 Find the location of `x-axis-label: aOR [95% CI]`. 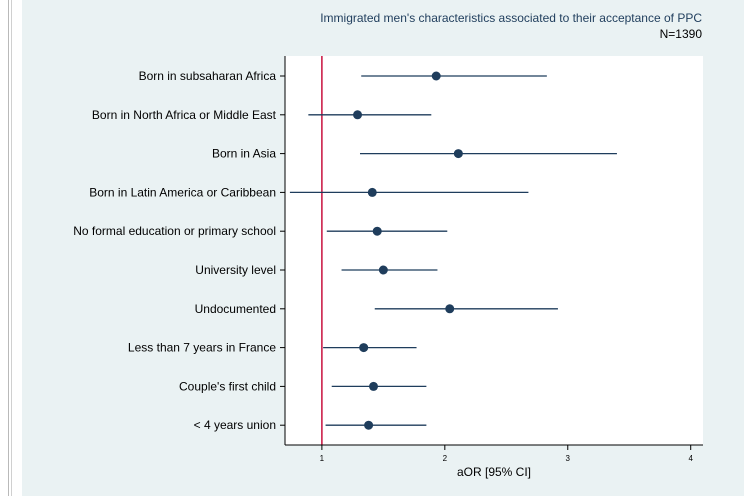

x-axis-label: aOR [95% CI] is located at coordinates (494, 472).